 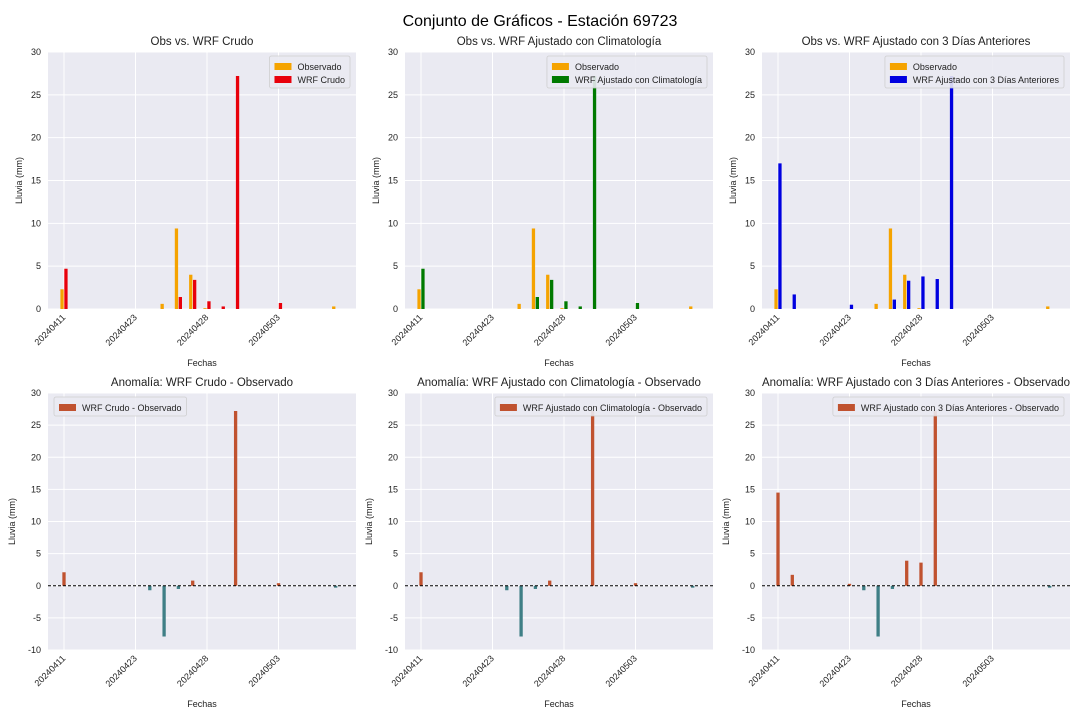 I want to click on legend-entry: Observado, so click(x=319, y=67).